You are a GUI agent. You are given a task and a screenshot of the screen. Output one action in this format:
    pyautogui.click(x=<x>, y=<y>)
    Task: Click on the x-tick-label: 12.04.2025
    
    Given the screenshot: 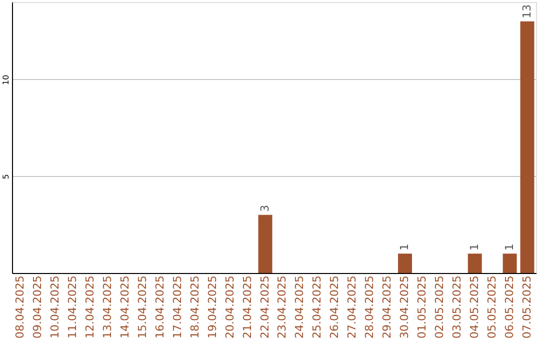 What is the action you would take?
    pyautogui.click(x=90, y=307)
    